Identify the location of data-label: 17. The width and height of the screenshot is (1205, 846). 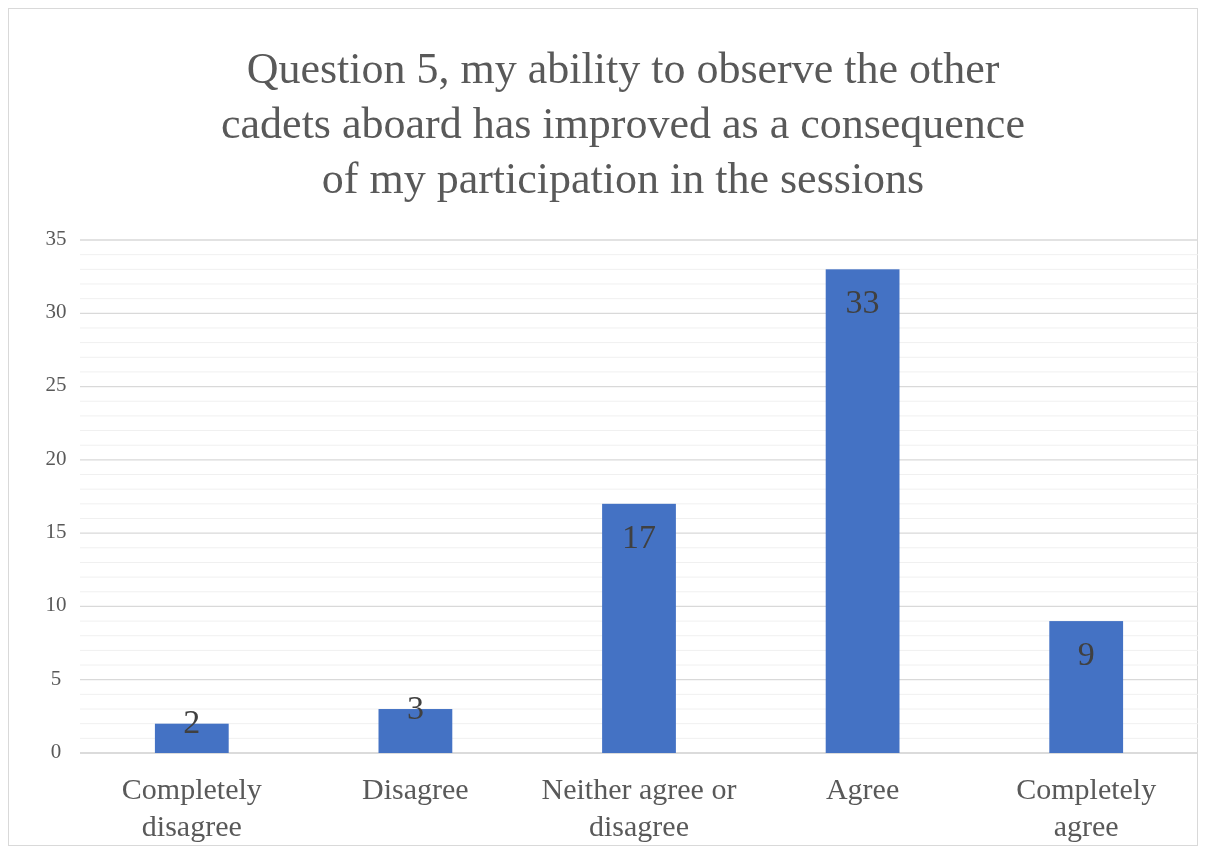
(639, 536).